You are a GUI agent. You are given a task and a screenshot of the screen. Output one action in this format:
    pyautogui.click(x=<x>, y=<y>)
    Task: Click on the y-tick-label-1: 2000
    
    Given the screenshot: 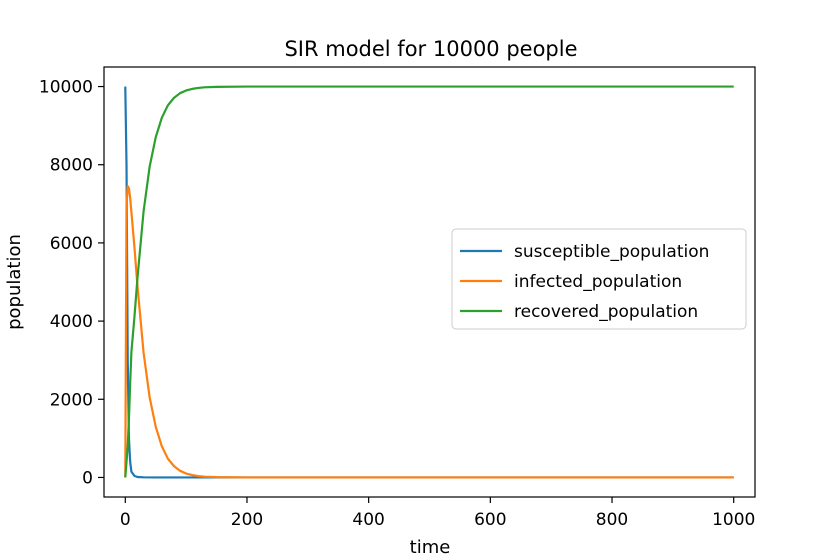 What is the action you would take?
    pyautogui.click(x=71, y=400)
    